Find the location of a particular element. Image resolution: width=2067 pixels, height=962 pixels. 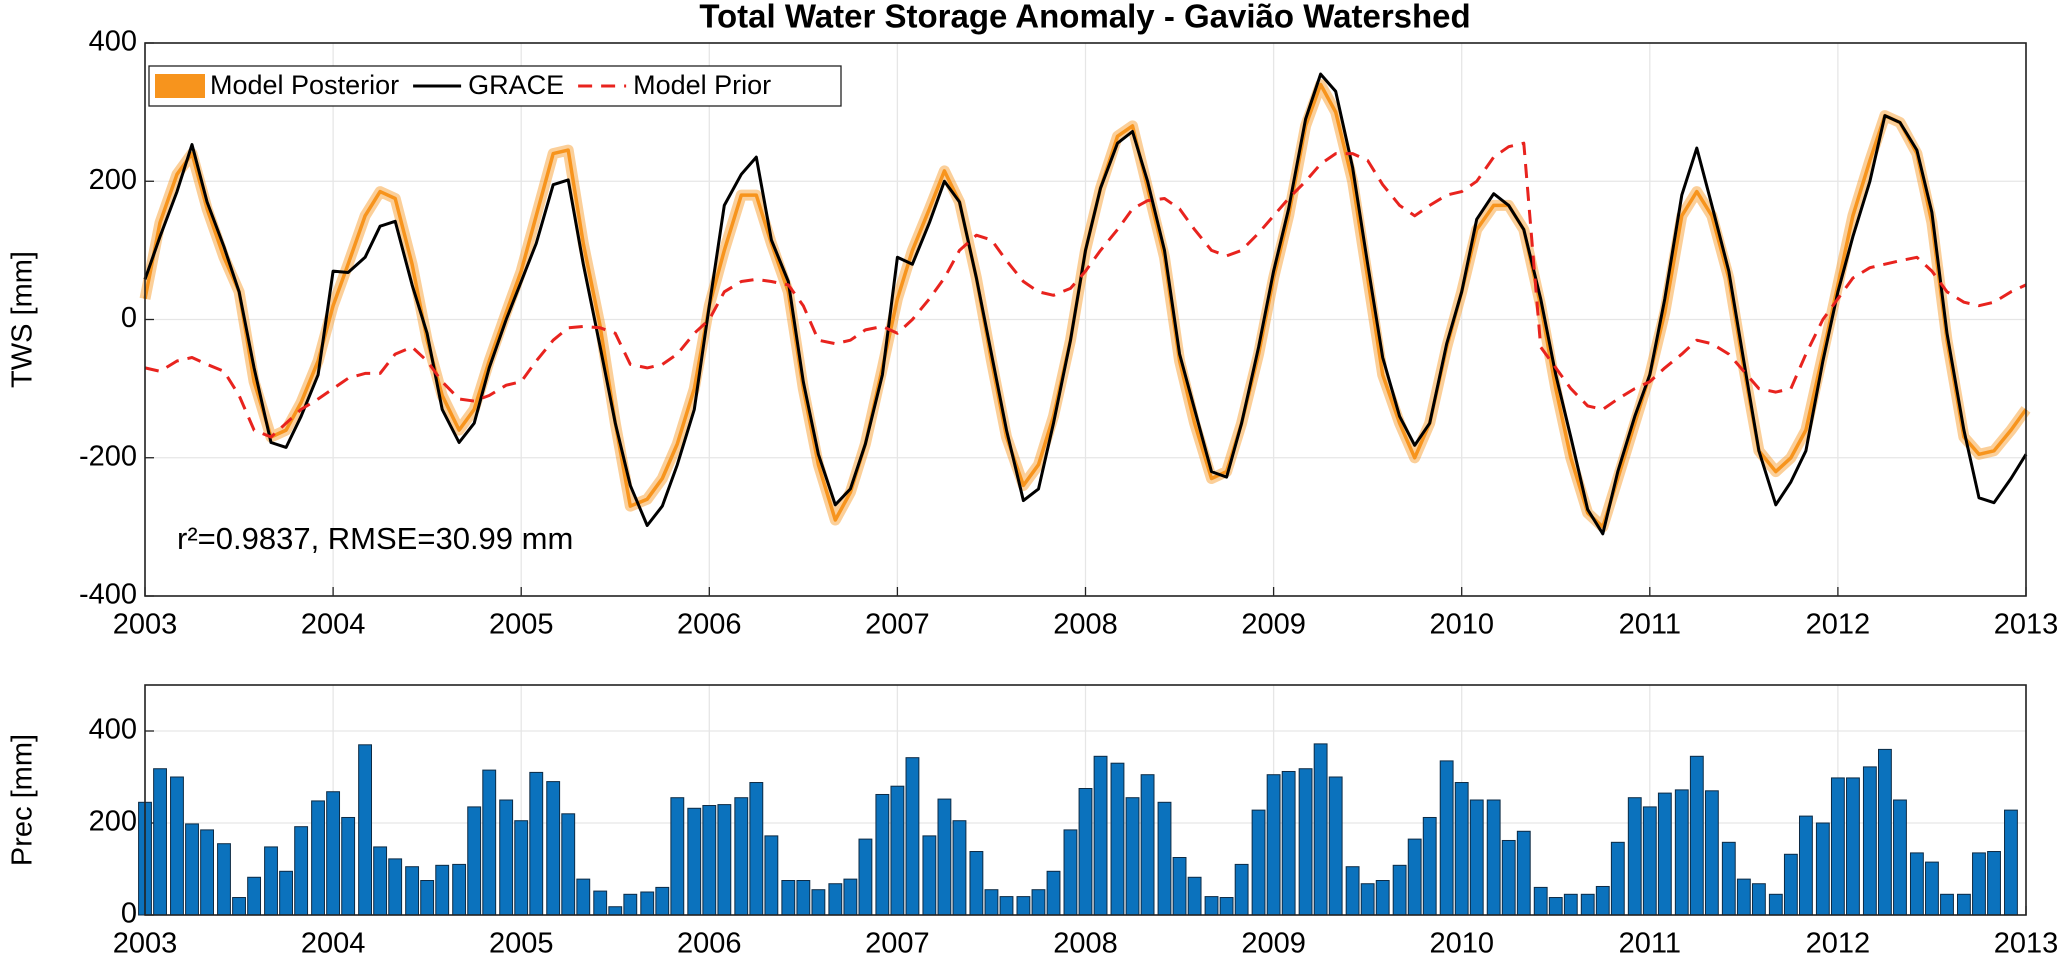

legend-swatch is located at coordinates (180, 86).